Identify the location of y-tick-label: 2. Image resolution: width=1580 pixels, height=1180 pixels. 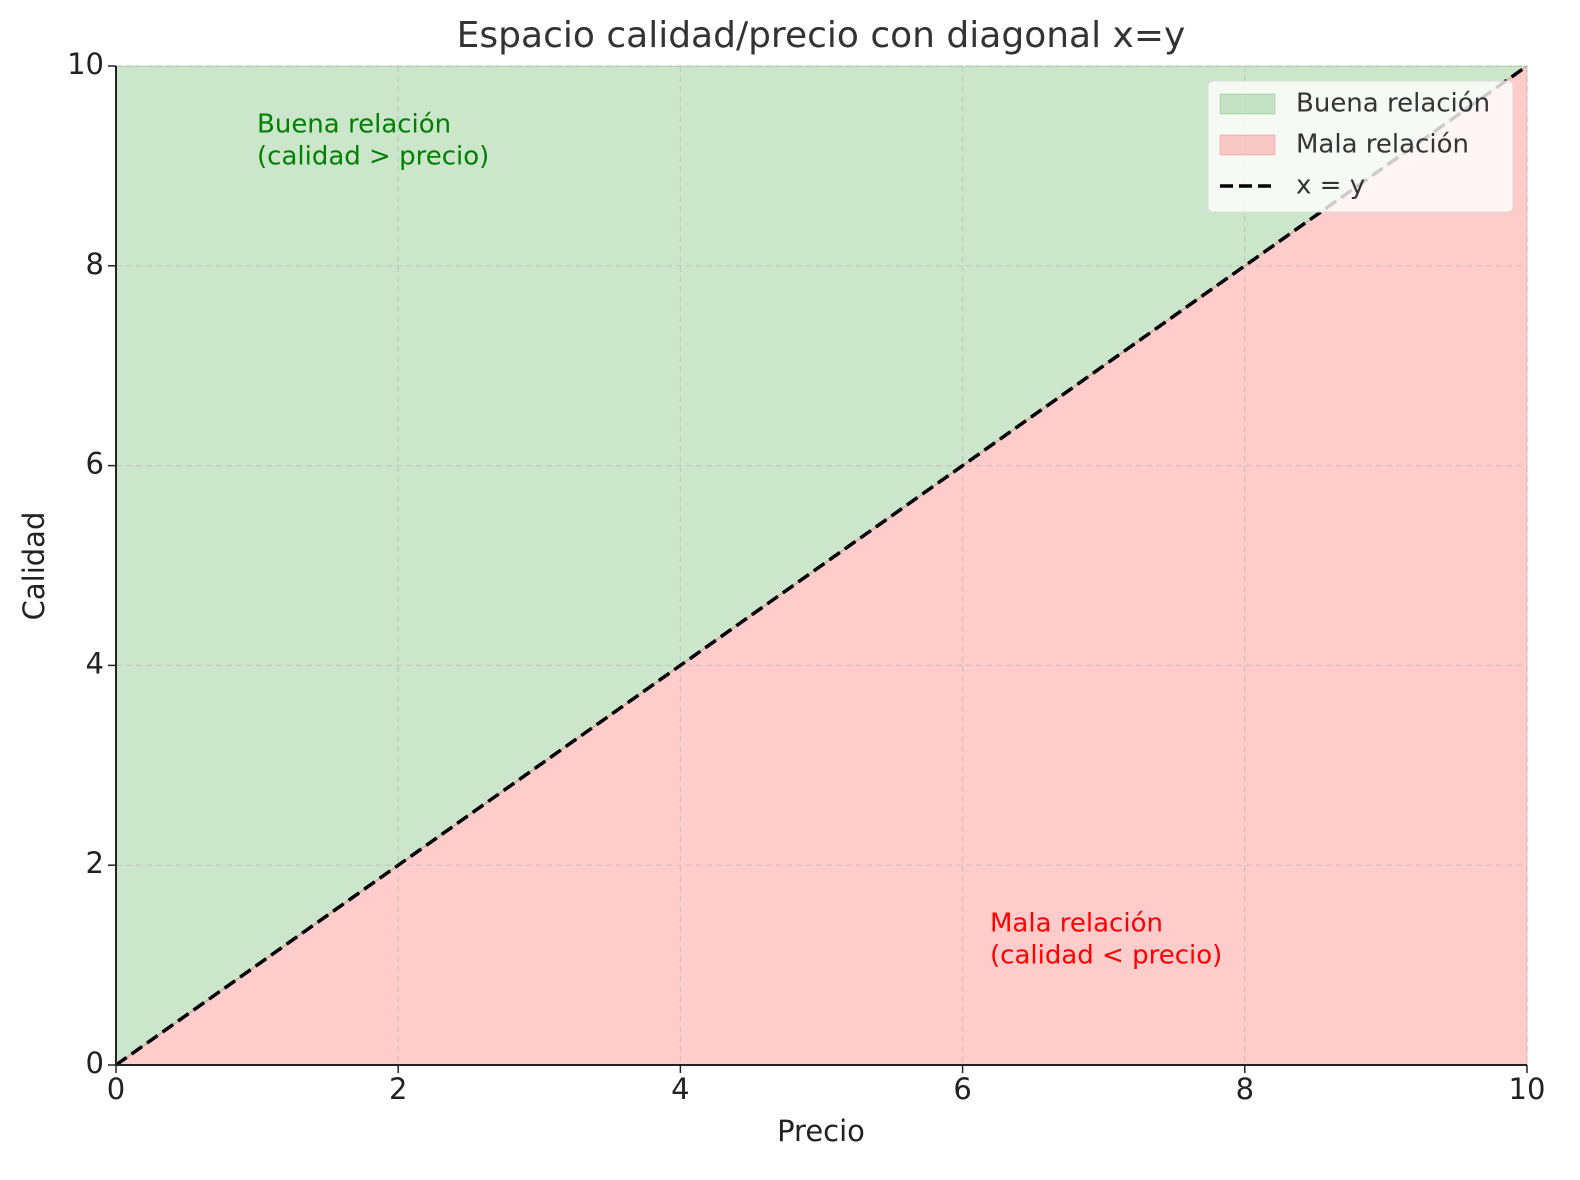
(95, 863).